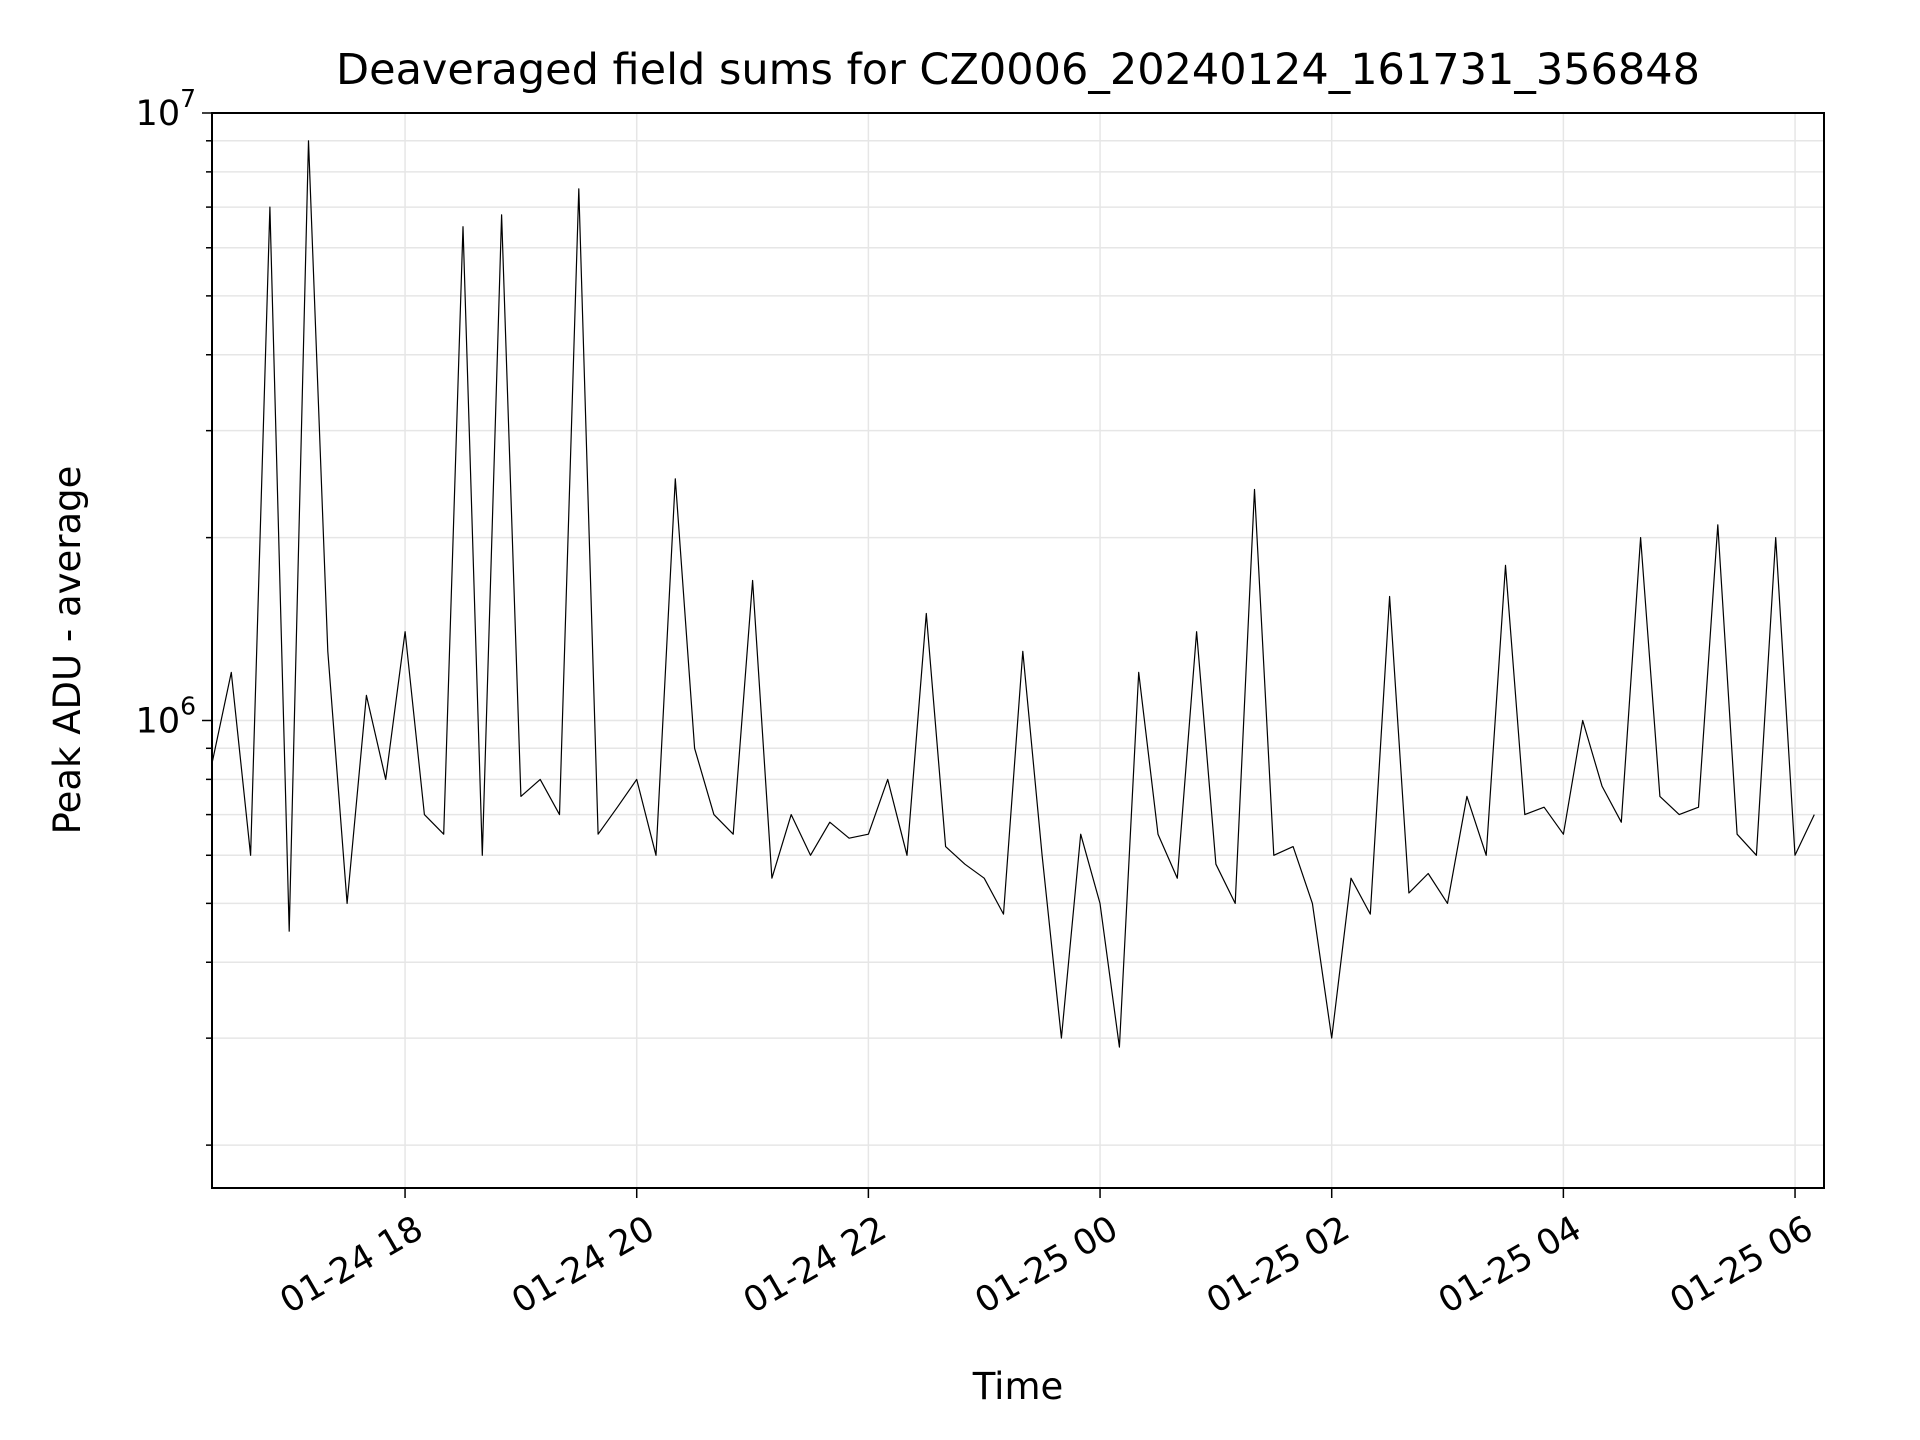 The width and height of the screenshot is (1920, 1440). I want to click on x-axis-label: Time, so click(1018, 1386).